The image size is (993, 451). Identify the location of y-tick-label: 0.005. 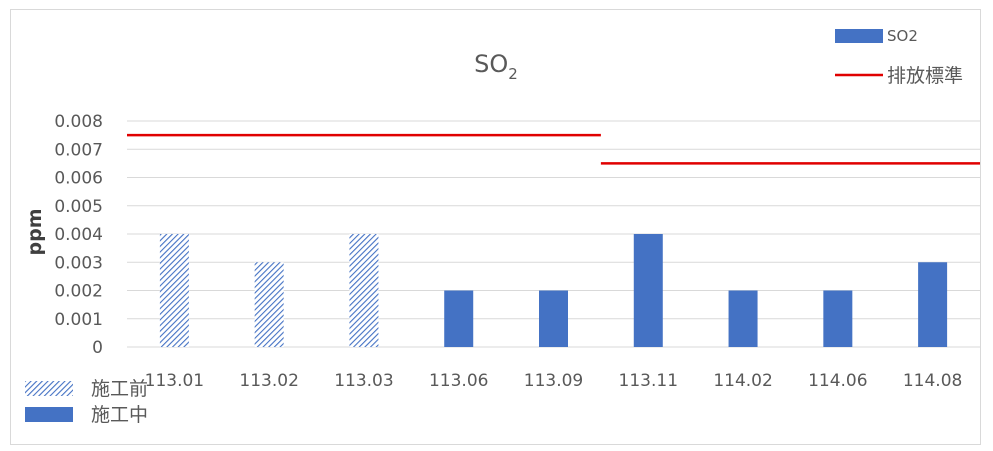
(78, 207).